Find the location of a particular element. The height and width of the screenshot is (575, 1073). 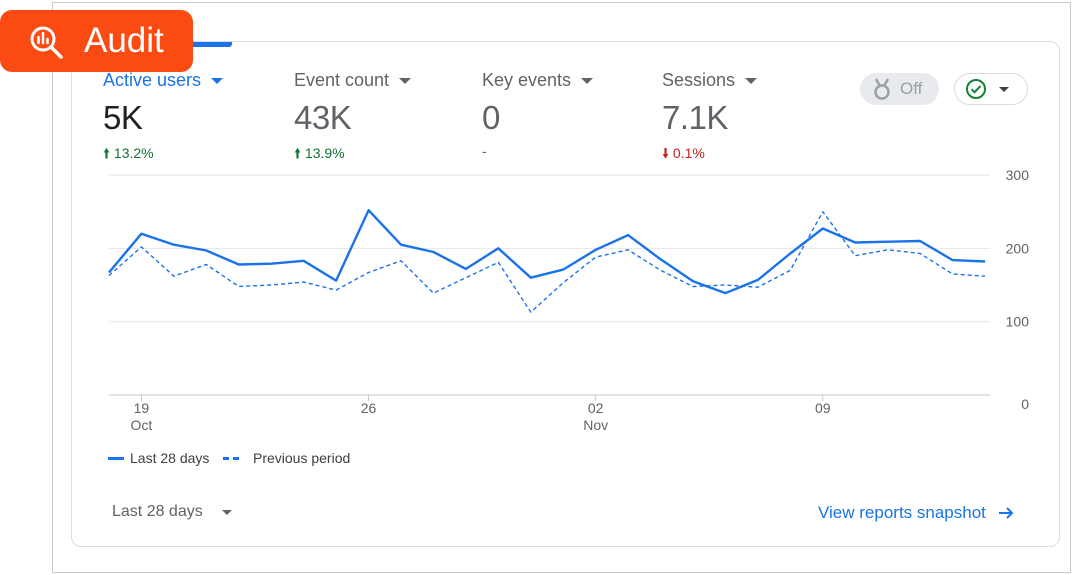

link-label: View reports snapshot is located at coordinates (902, 512).